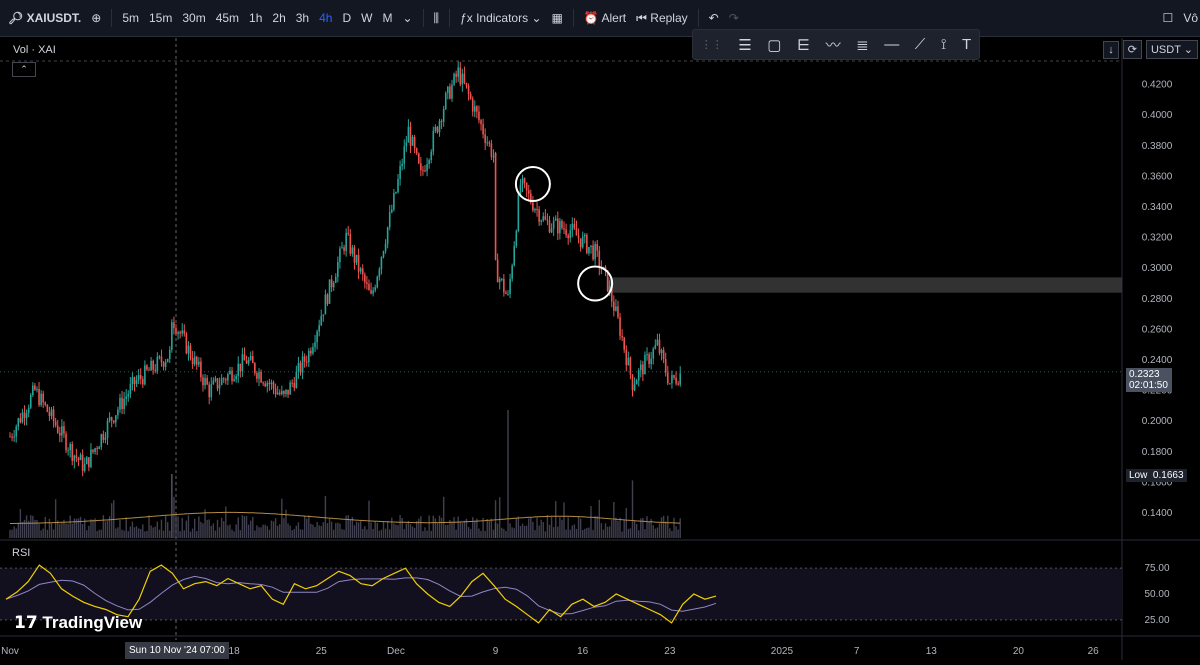 Image resolution: width=1200 pixels, height=665 pixels. What do you see at coordinates (1157, 360) in the screenshot?
I see `price-tick-label: 0.2400` at bounding box center [1157, 360].